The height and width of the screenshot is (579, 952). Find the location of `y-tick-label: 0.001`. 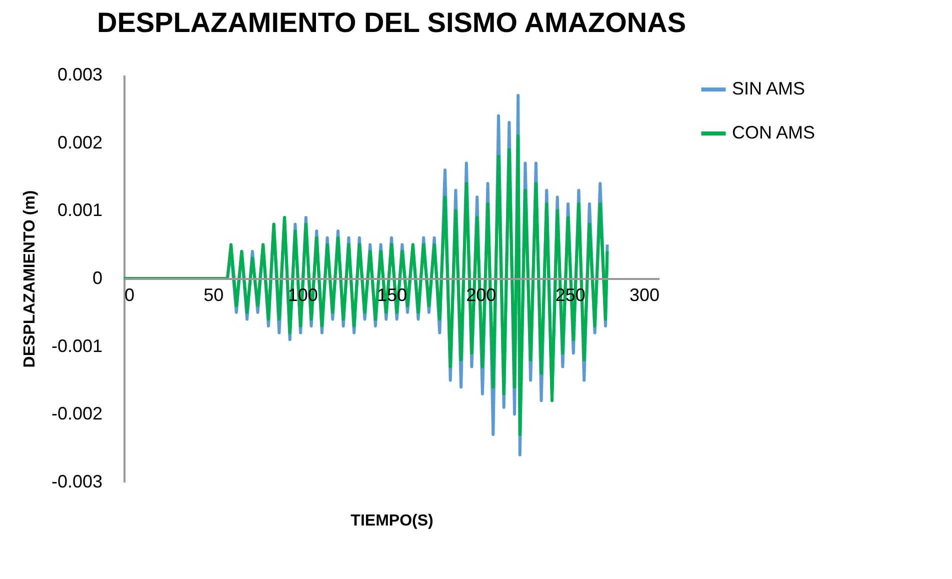

y-tick-label: 0.001 is located at coordinates (79, 210).